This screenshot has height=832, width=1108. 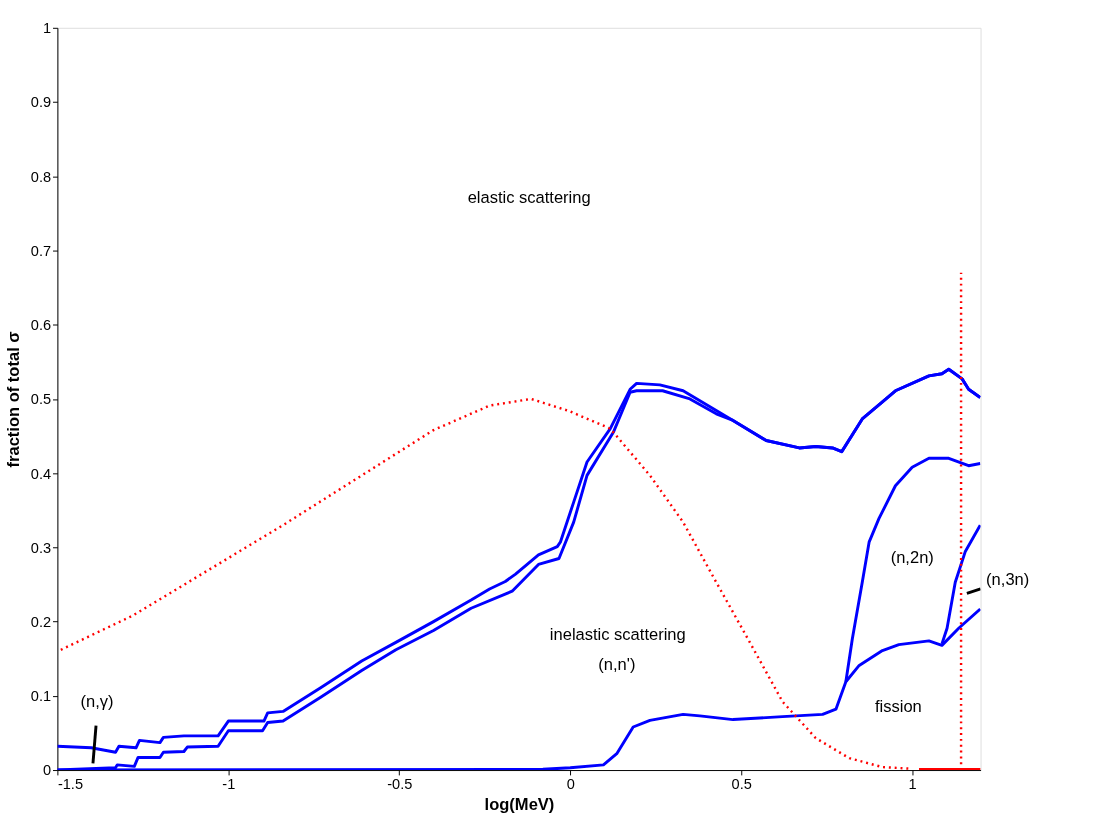 I want to click on annotation: fission, so click(x=898, y=706).